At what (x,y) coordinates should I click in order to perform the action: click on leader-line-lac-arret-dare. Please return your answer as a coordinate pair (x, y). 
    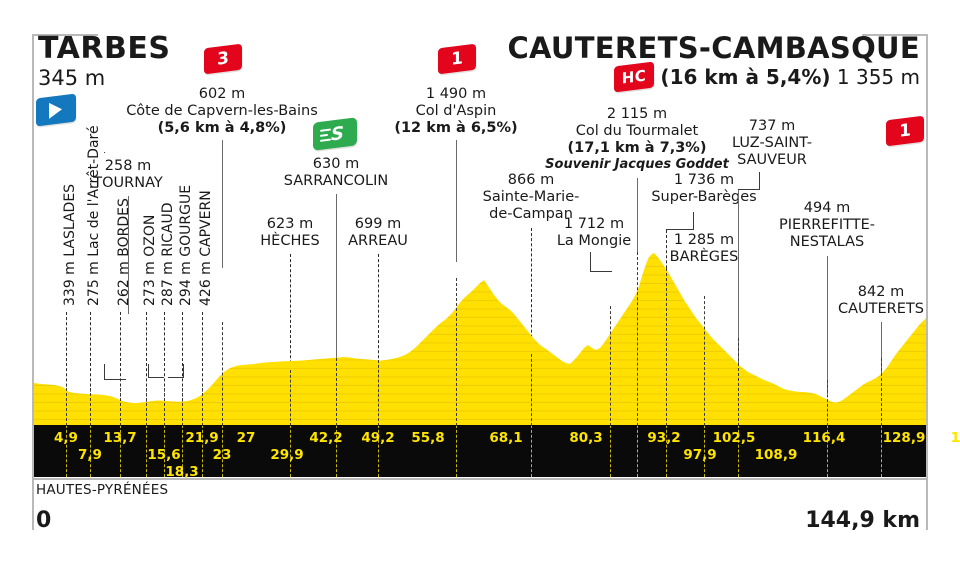
    Looking at the image, I should click on (90, 362).